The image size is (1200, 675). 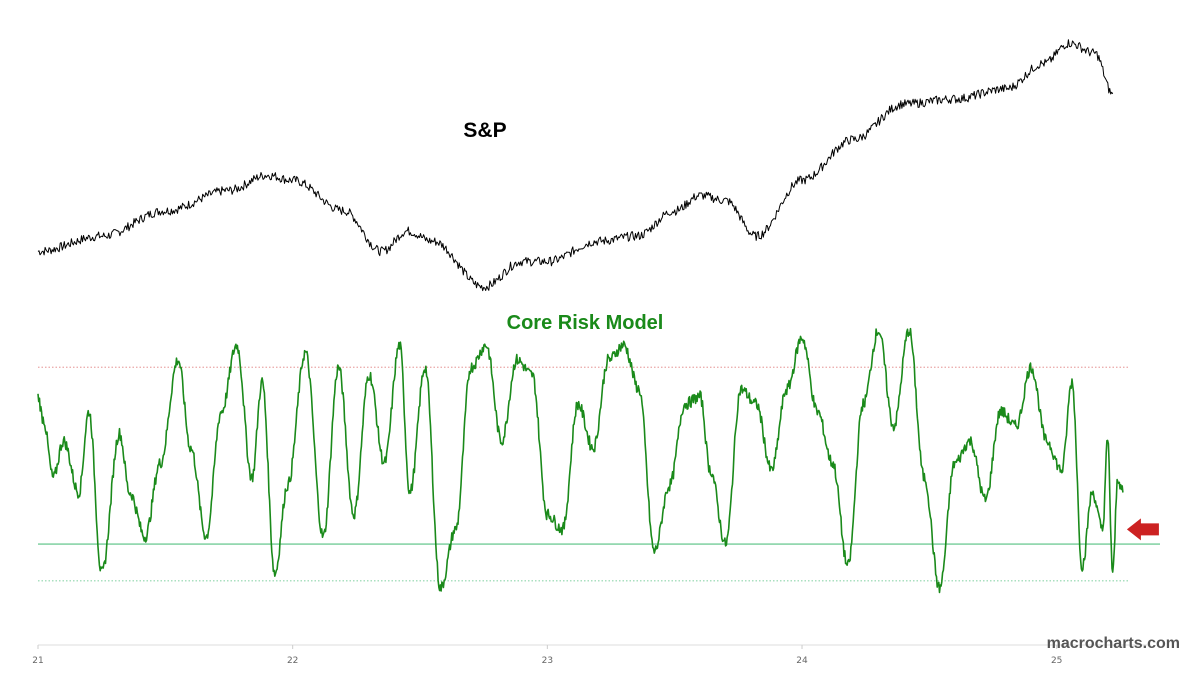 What do you see at coordinates (484, 130) in the screenshot?
I see `sp-title: S&P` at bounding box center [484, 130].